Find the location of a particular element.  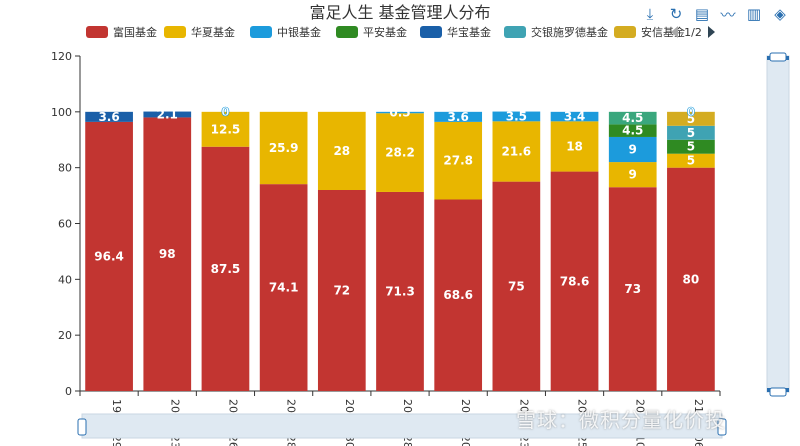

data-label: 25.9 is located at coordinates (284, 148).